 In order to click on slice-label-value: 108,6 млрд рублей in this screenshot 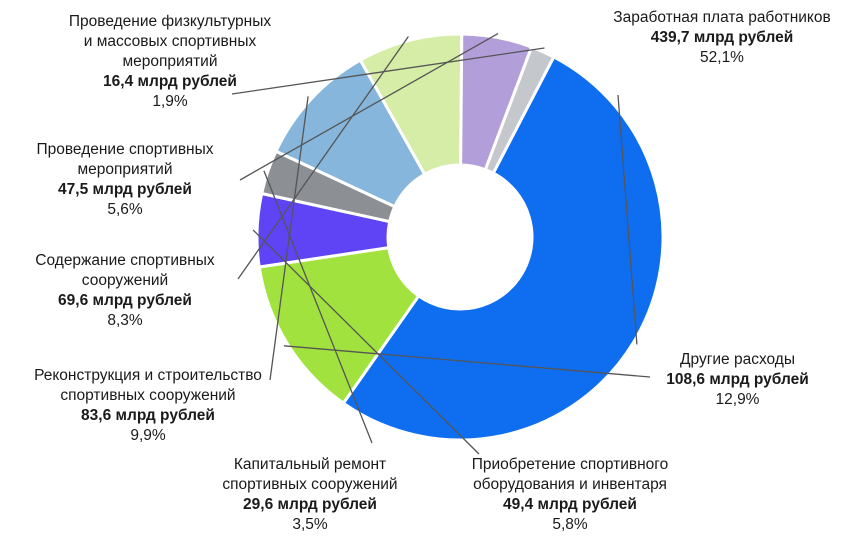, I will do `click(737, 379)`.